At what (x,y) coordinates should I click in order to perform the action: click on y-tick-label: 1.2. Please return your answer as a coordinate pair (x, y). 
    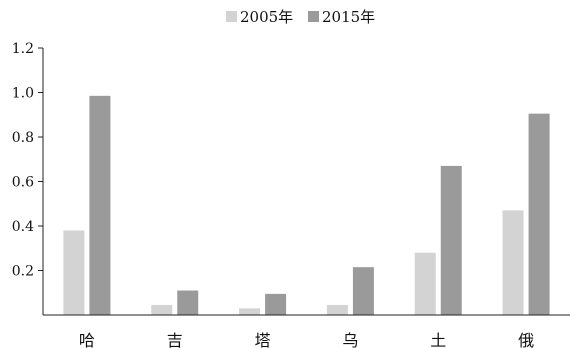
    Looking at the image, I should click on (23, 49).